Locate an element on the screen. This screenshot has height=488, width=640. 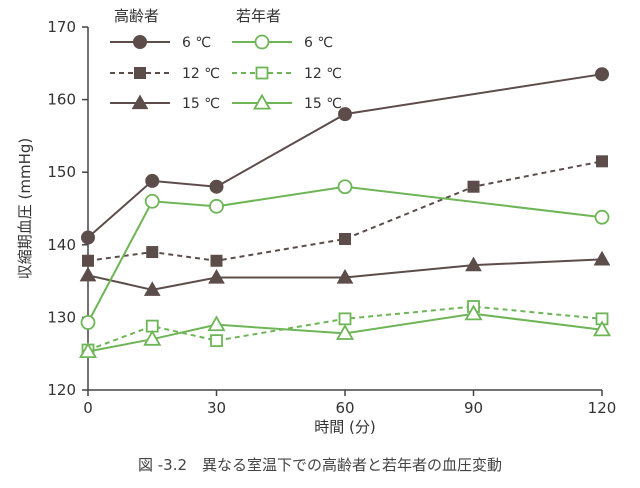
x-tick-label: 0 is located at coordinates (88, 408).